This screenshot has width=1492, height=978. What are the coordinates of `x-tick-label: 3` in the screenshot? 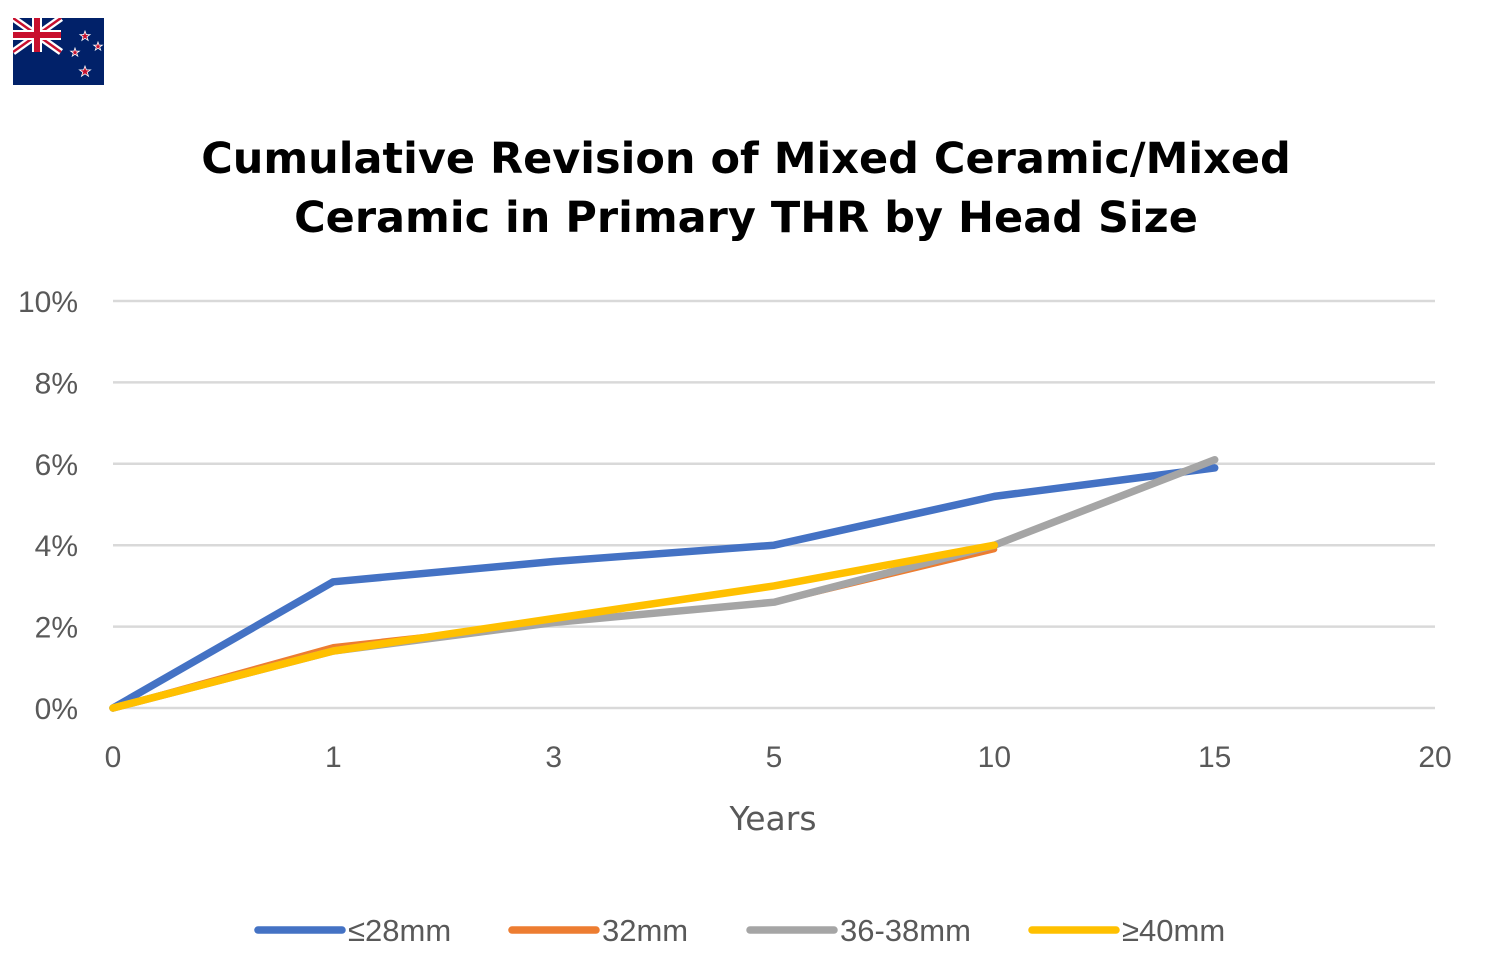 It's located at (553, 757).